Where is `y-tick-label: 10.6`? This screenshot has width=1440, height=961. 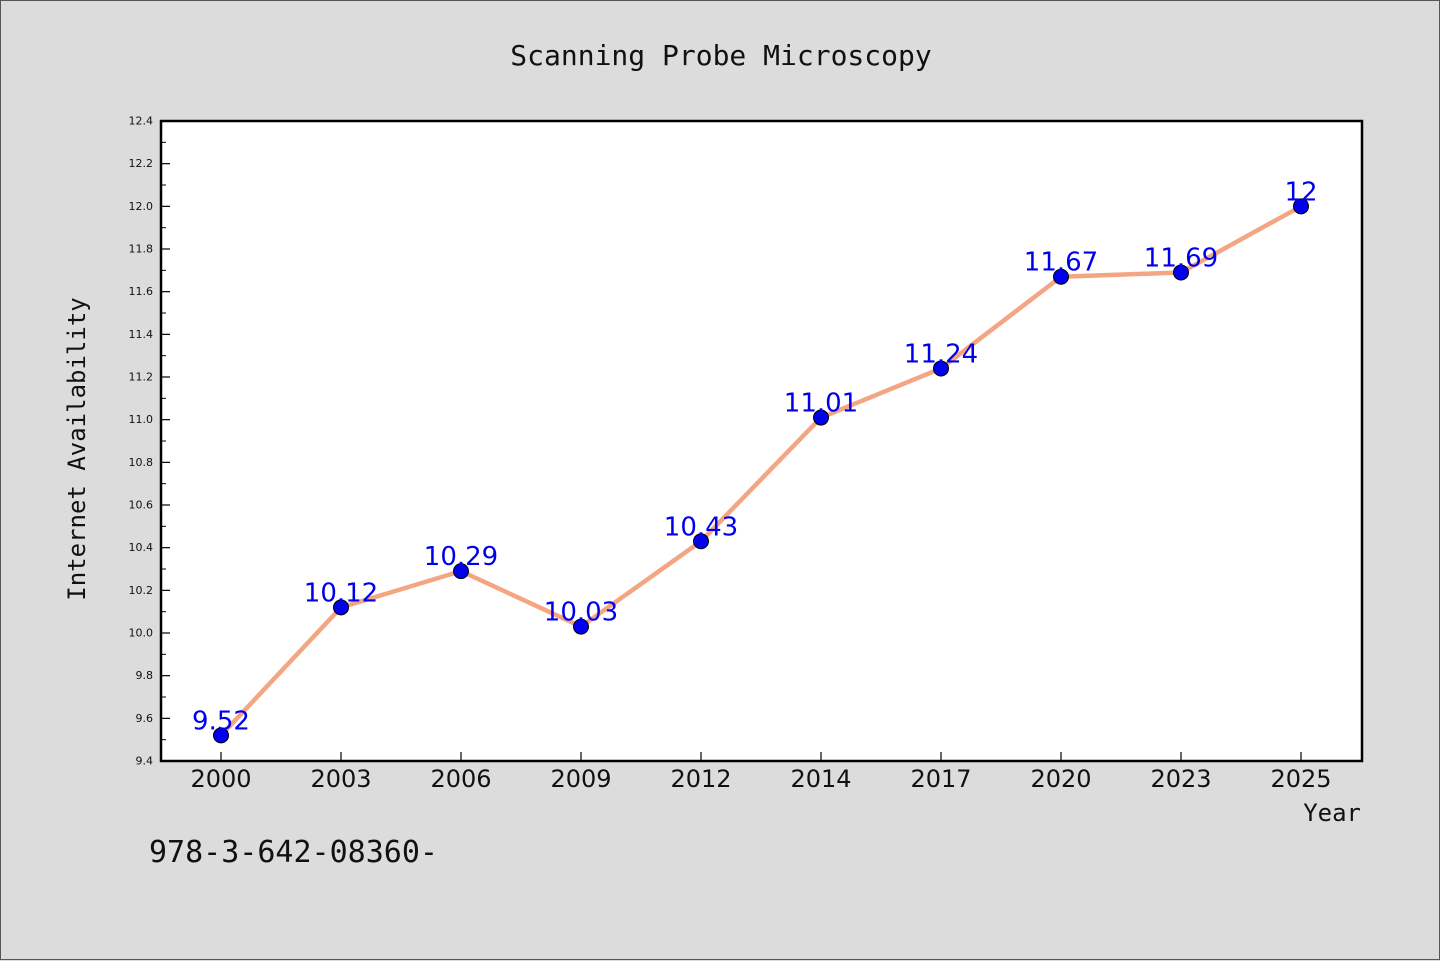 y-tick-label: 10.6 is located at coordinates (141, 505).